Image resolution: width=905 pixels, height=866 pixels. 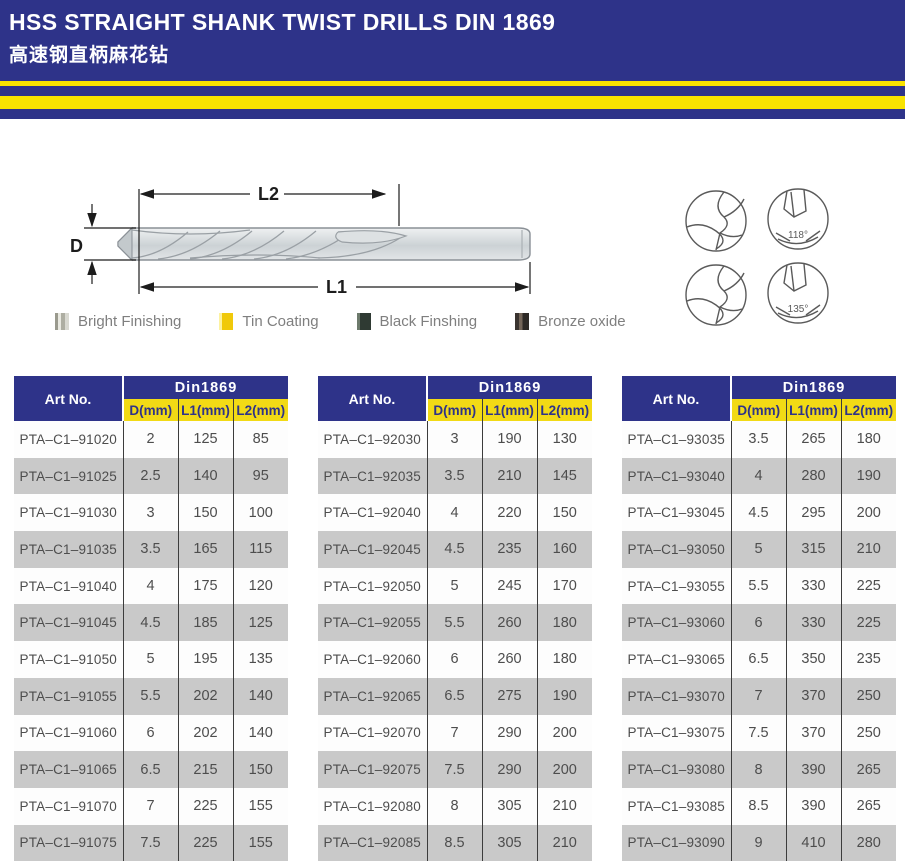 What do you see at coordinates (68, 586) in the screenshot?
I see `art-no-cell: PTA–C1–91040` at bounding box center [68, 586].